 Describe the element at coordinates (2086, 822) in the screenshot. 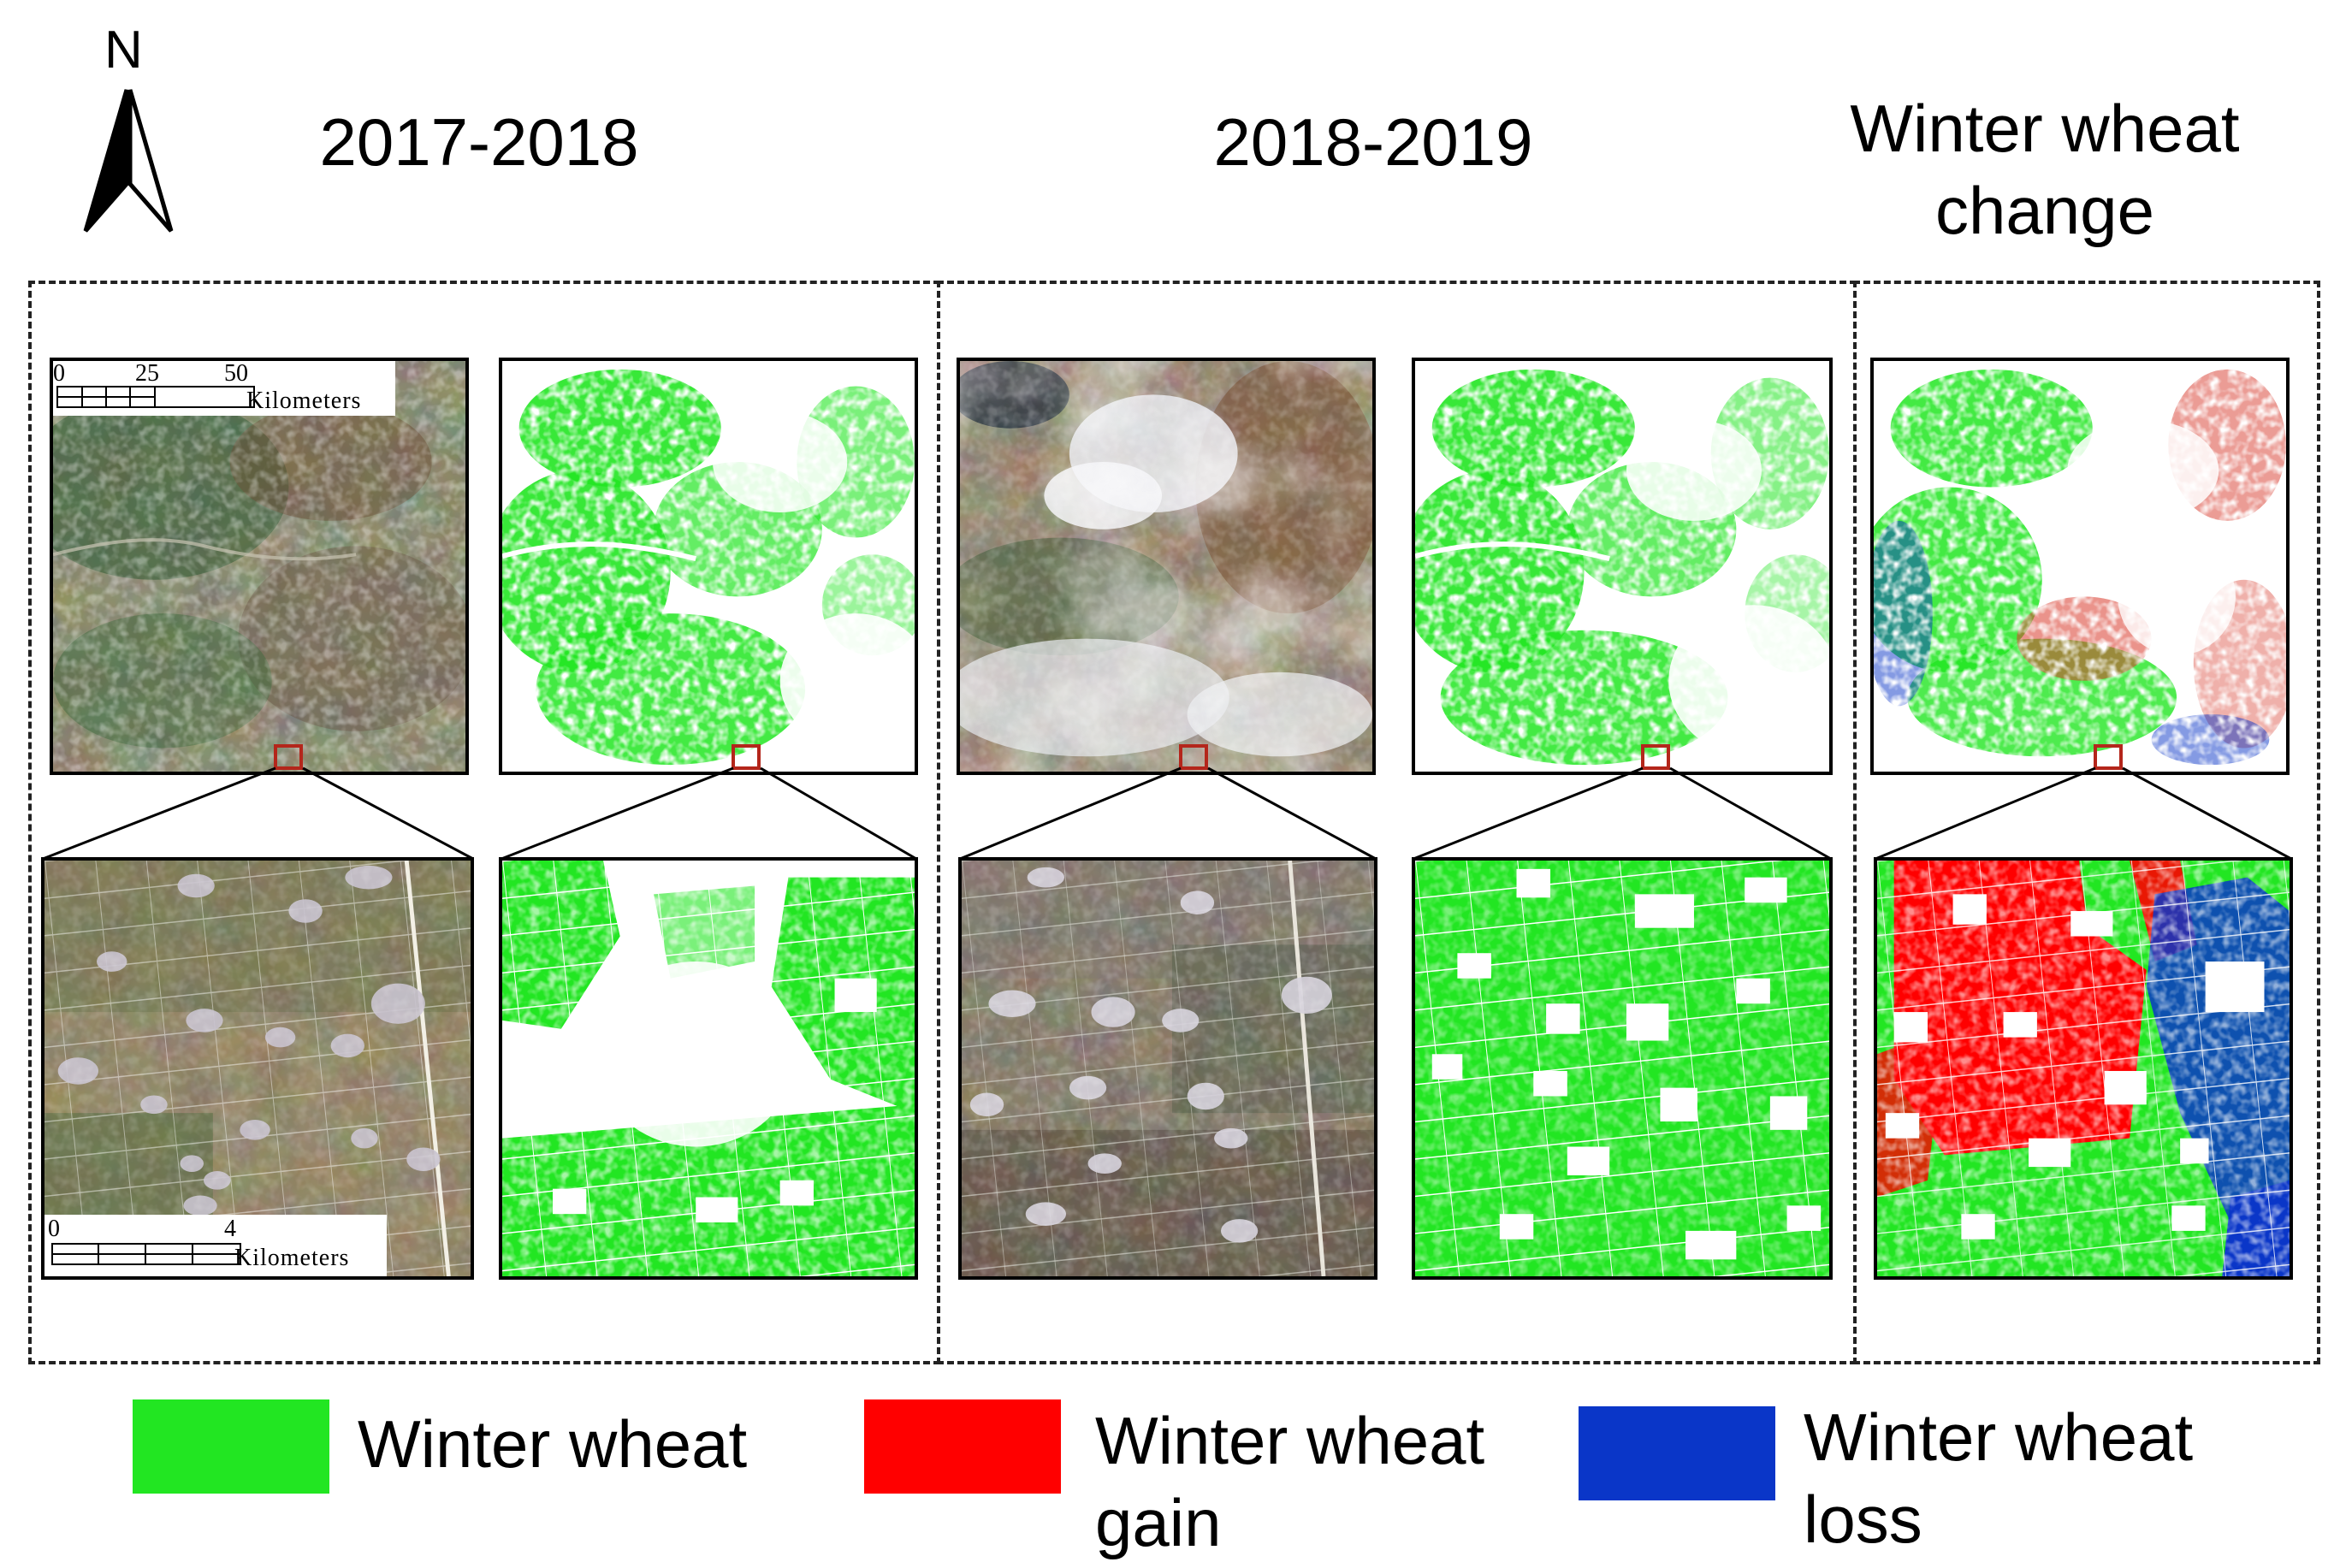

I see `group-change` at that location.